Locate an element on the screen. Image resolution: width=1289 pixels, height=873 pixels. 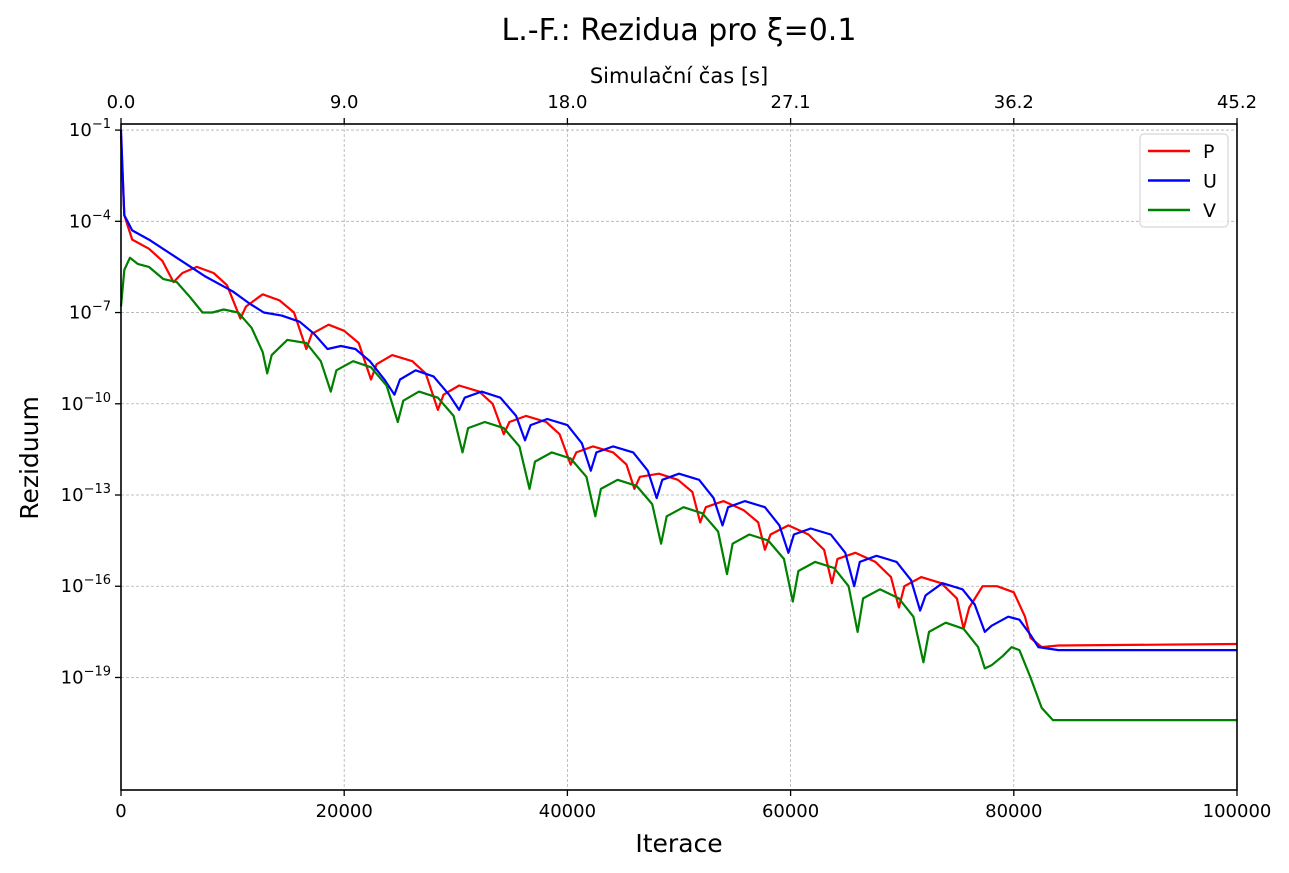
y-tick-label: 10⁻¹⁹ is located at coordinates (86, 676).